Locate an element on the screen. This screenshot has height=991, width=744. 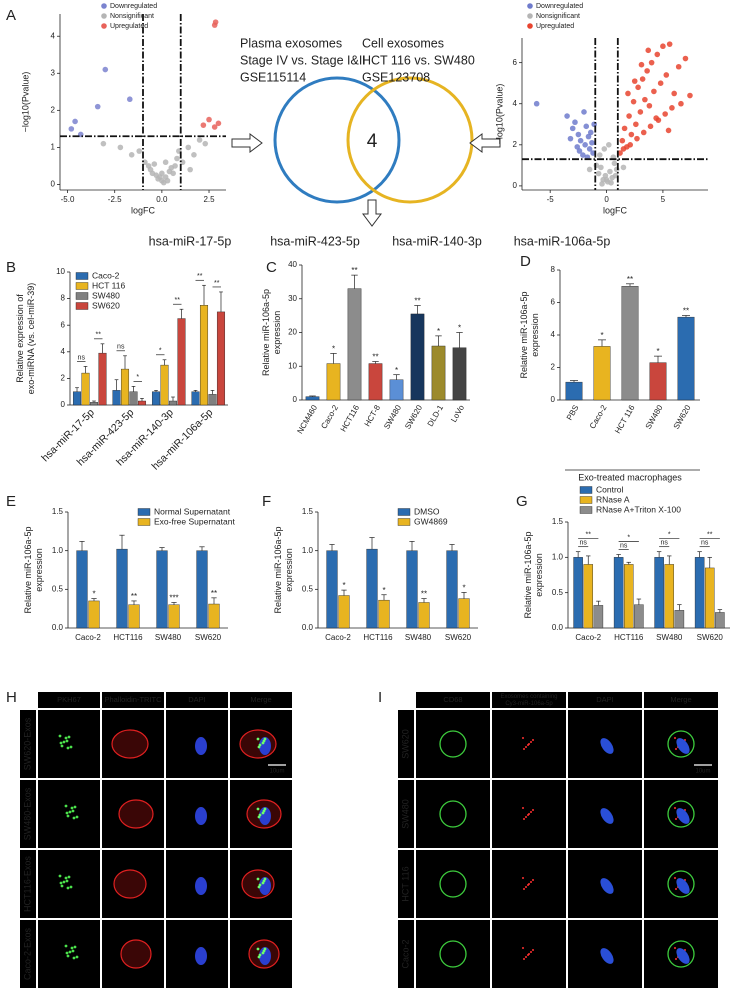
micrograph: 10um is located at coordinates (681, 744).